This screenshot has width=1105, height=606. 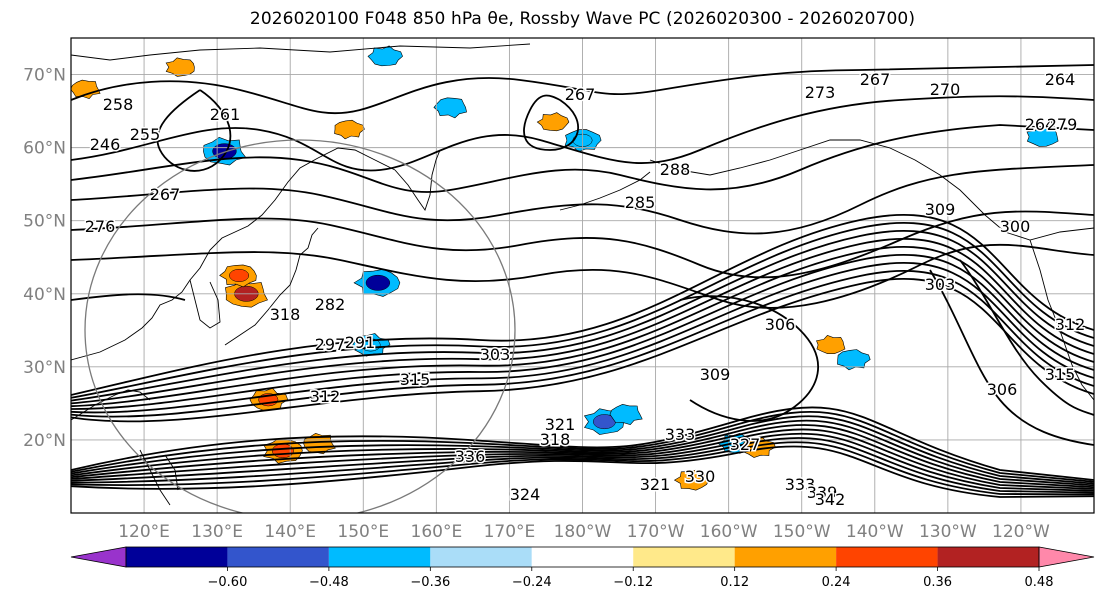 What do you see at coordinates (44, 368) in the screenshot?
I see `latitude-label: 30°N` at bounding box center [44, 368].